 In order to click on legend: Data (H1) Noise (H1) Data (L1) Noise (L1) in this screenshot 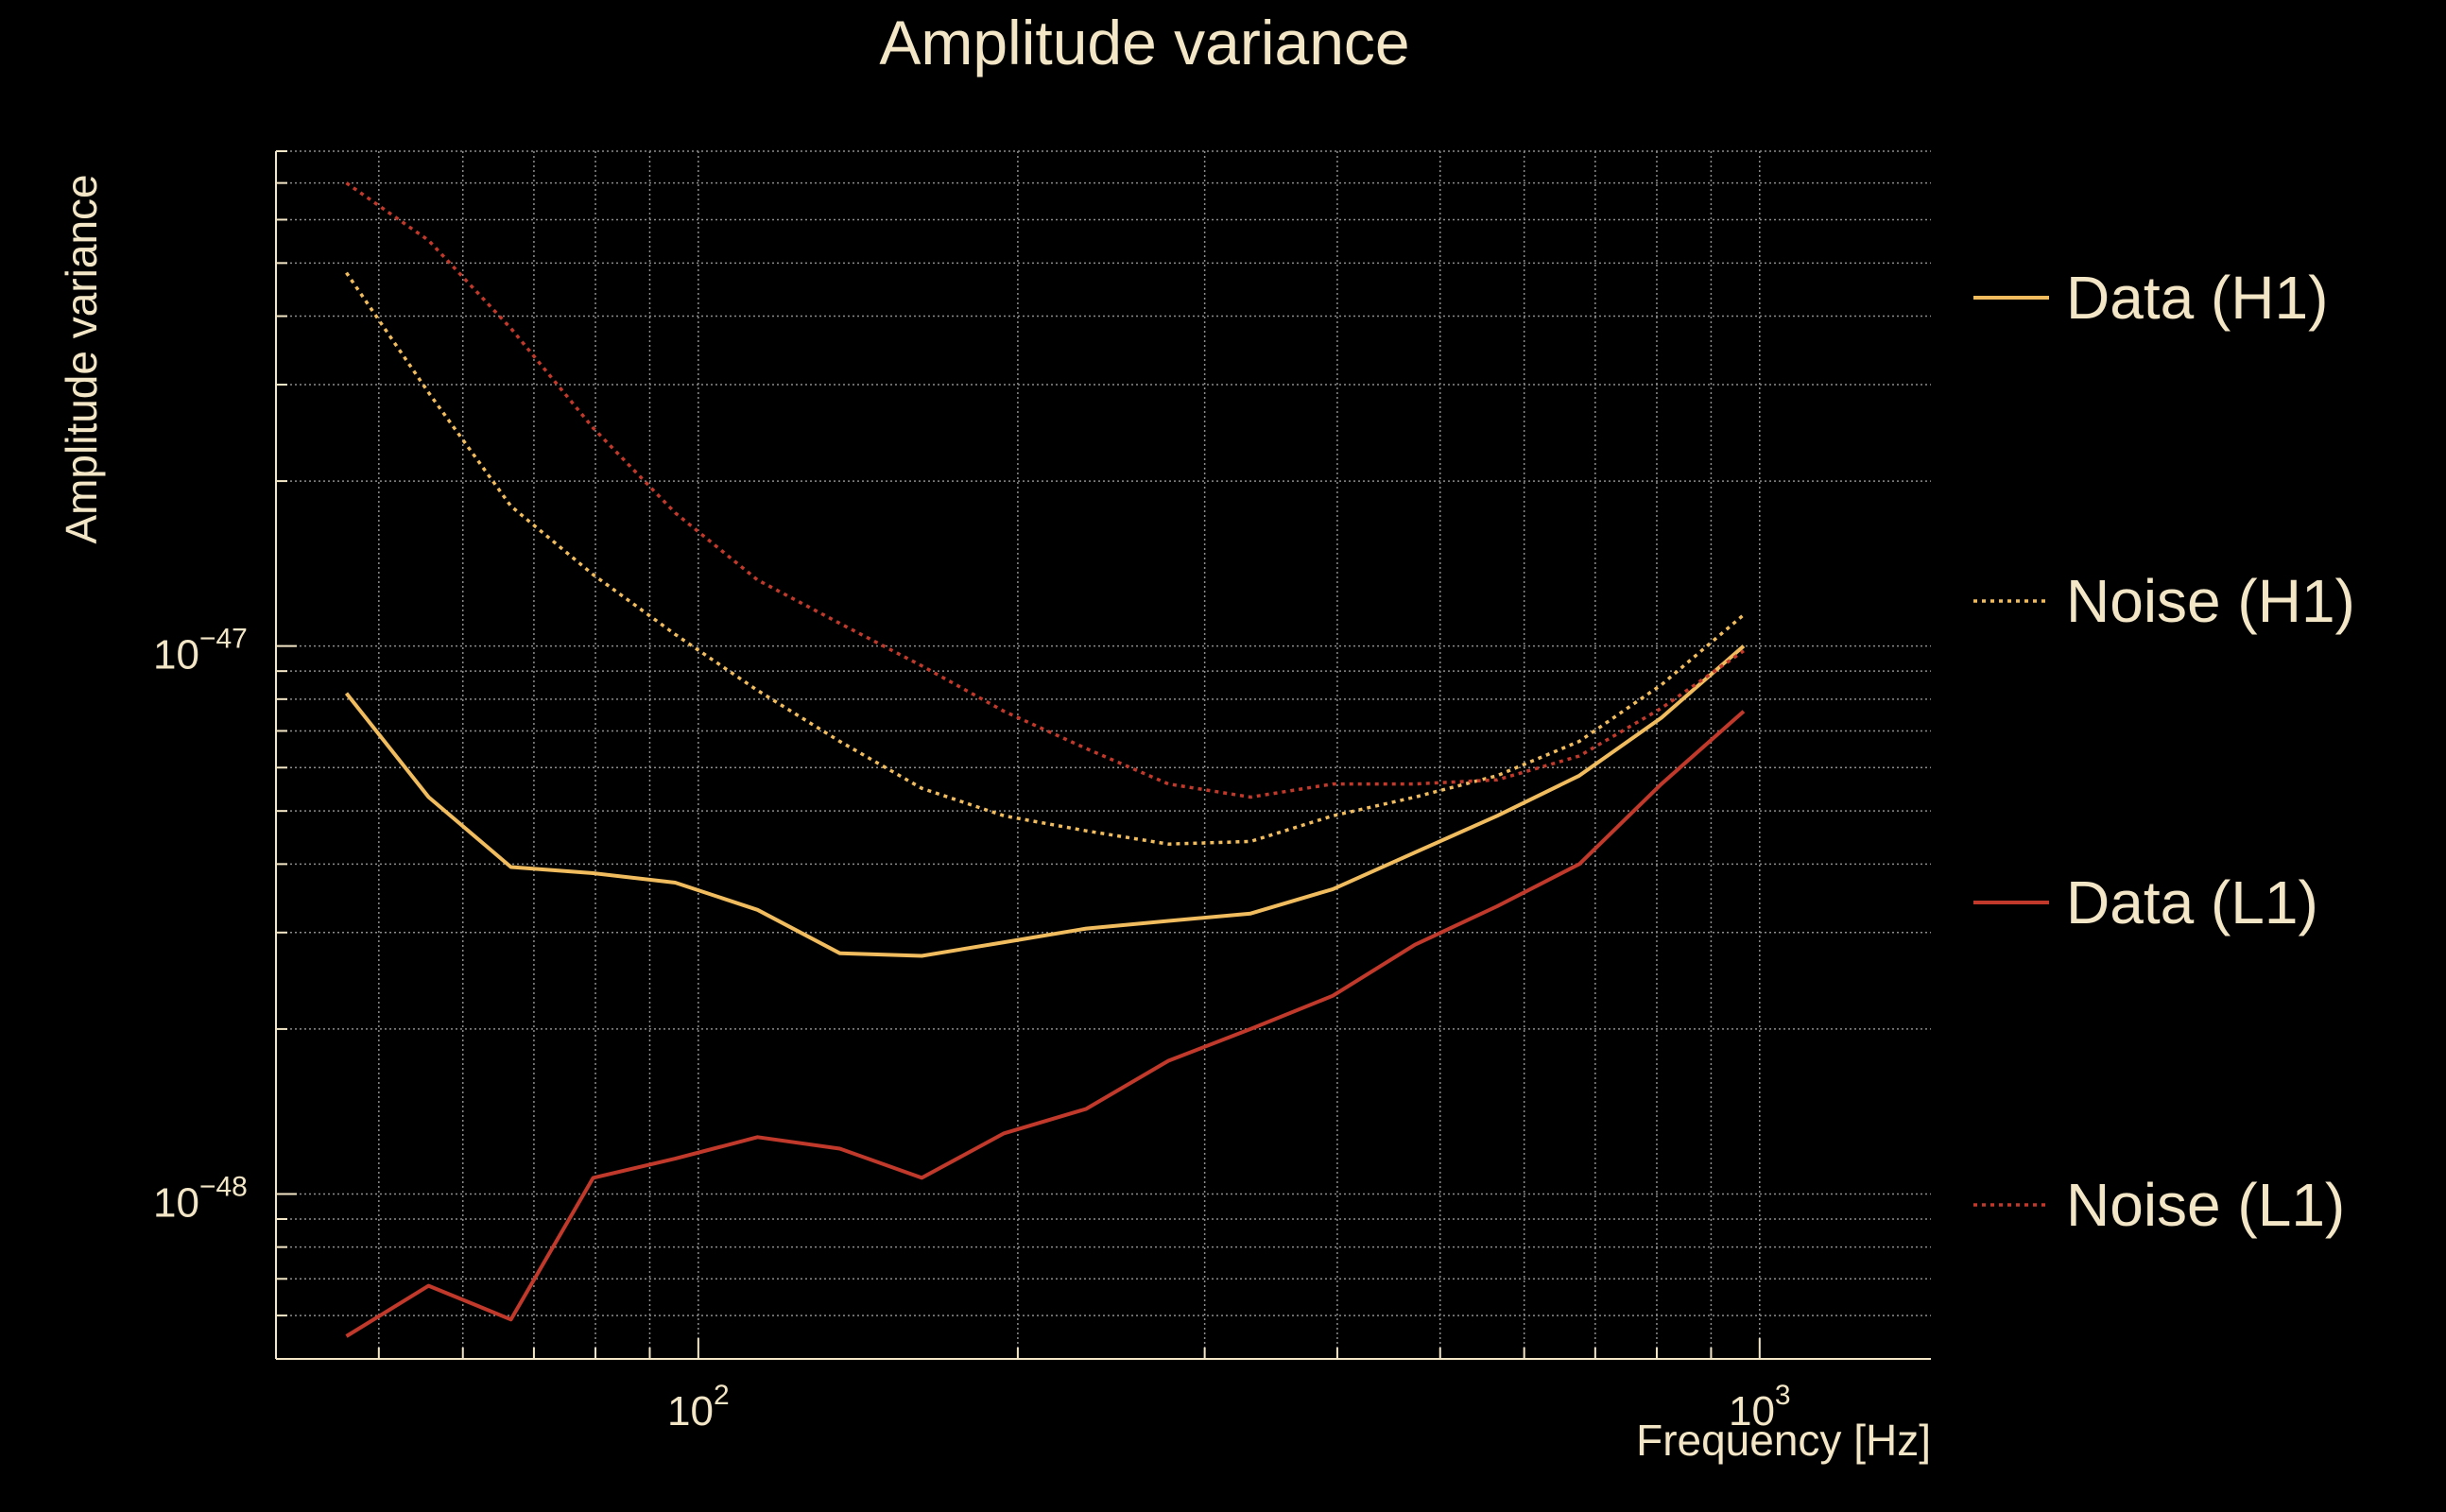, I will do `click(2164, 751)`.